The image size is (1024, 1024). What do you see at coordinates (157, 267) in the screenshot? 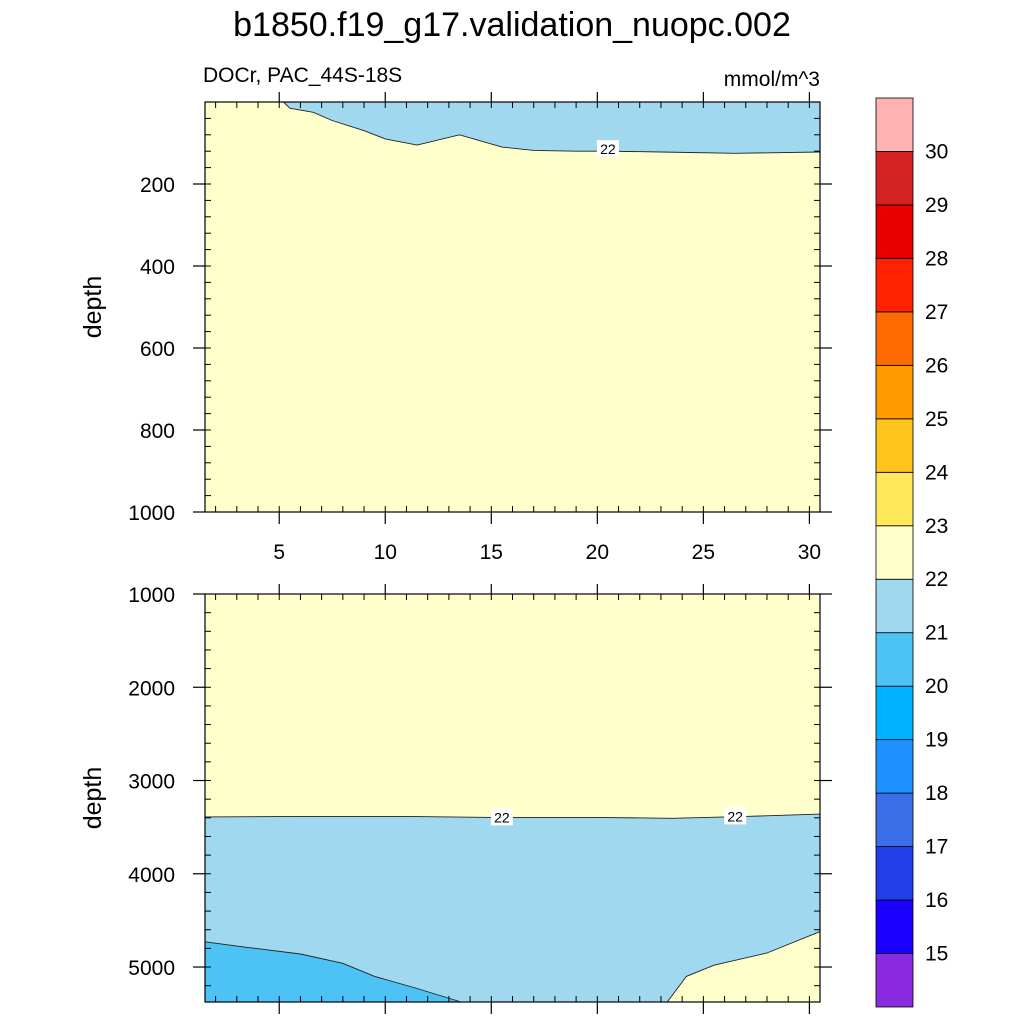
I see `y-tick-label: 400` at bounding box center [157, 267].